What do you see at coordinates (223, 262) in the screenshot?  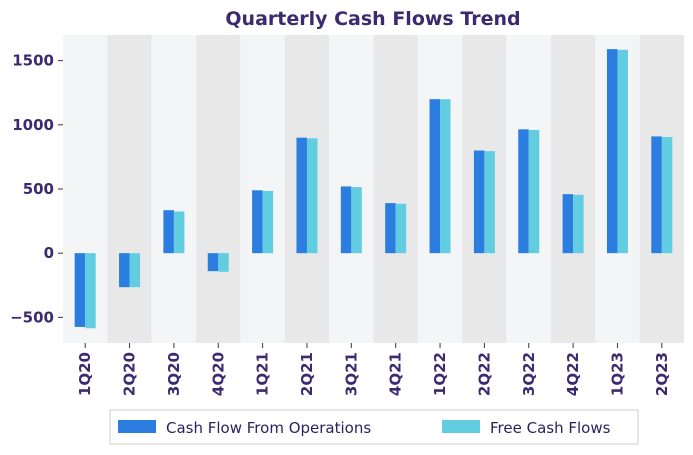 I see `bar-free-cash-flows-4q20` at bounding box center [223, 262].